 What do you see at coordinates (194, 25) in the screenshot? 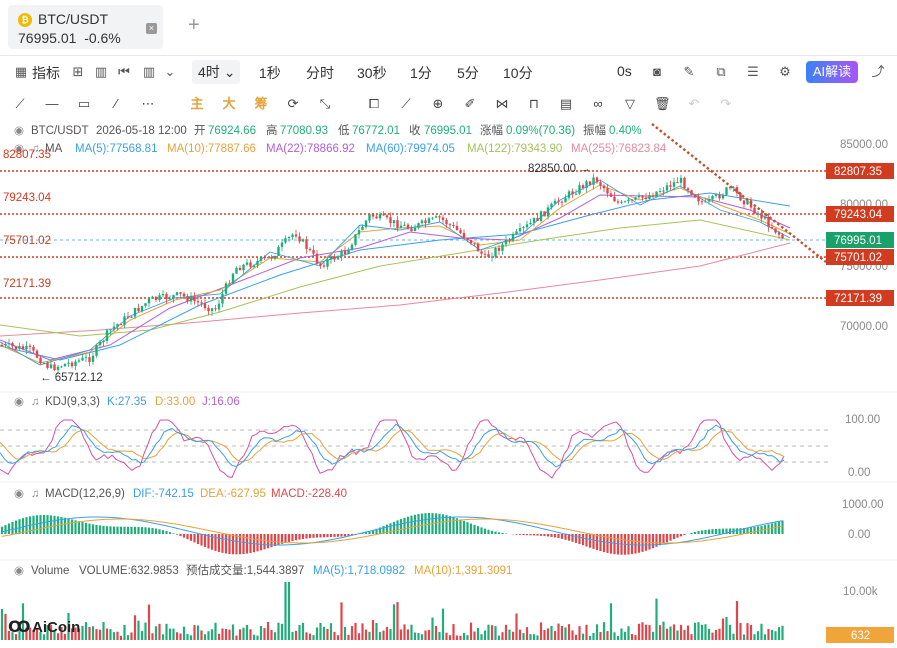
I see `add-tab-button: +` at bounding box center [194, 25].